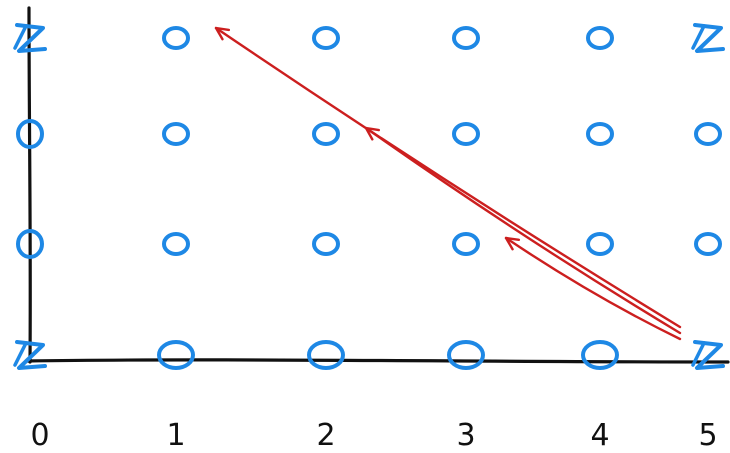  What do you see at coordinates (377, 361) in the screenshot?
I see `x-axis-line` at bounding box center [377, 361].